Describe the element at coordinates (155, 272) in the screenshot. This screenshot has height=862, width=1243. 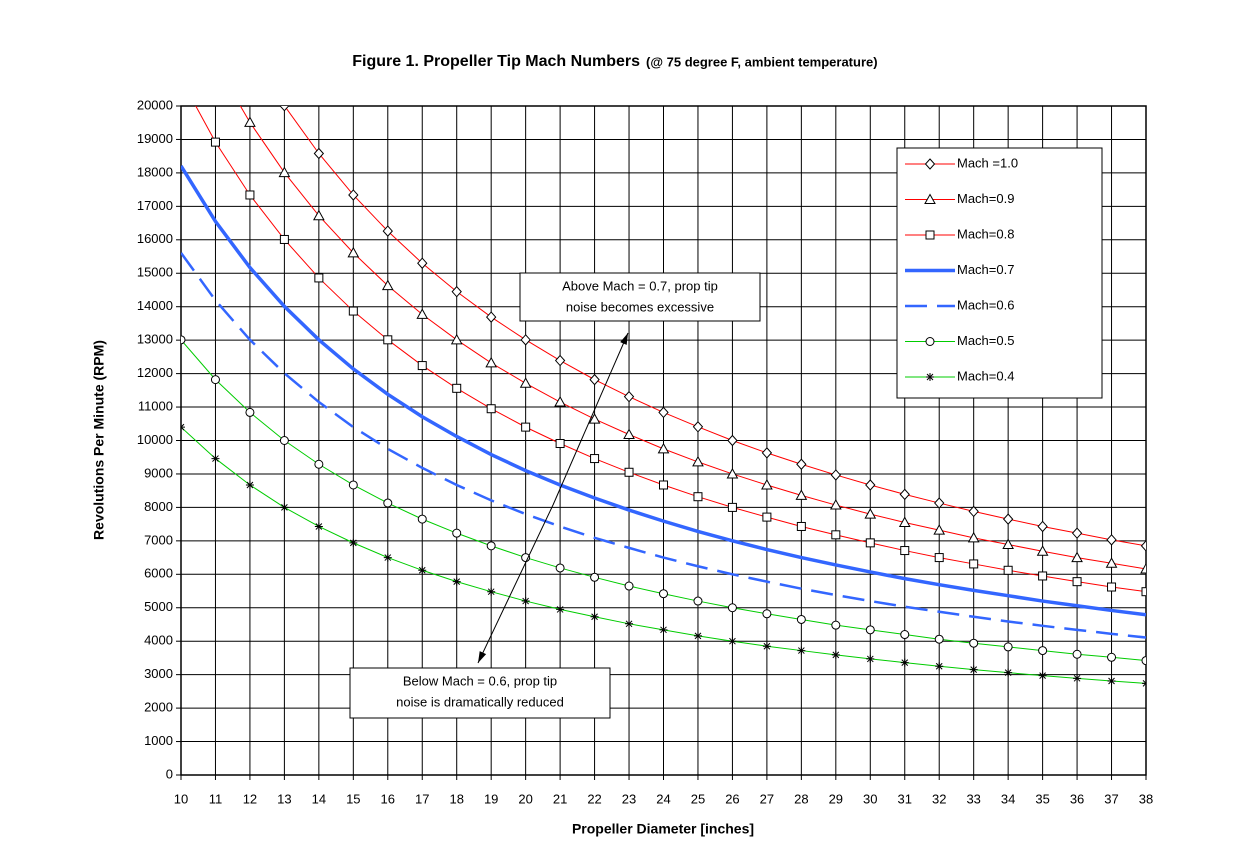
I see `y-tick-label: 15000` at that location.